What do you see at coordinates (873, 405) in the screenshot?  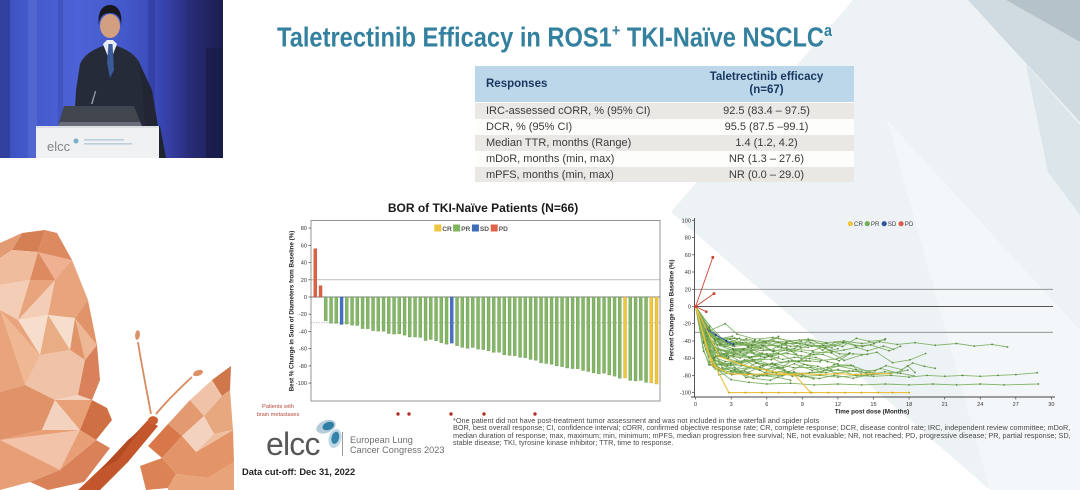 I see `svg-text: 15` at bounding box center [873, 405].